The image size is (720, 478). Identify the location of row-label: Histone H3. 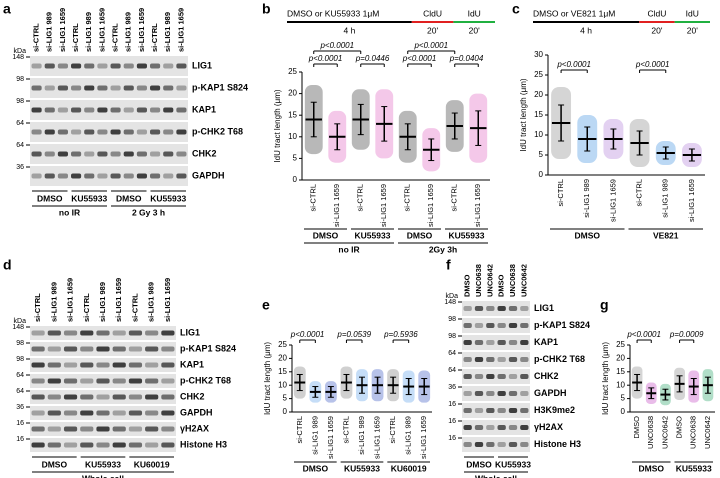
(557, 444).